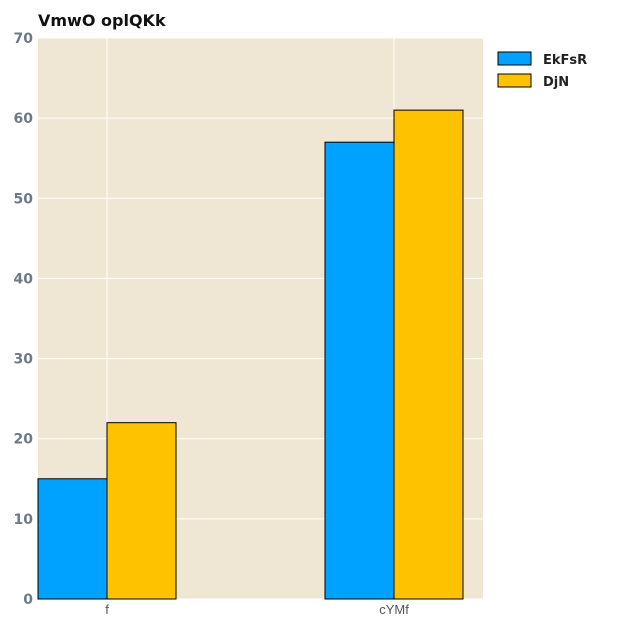 This screenshot has height=632, width=632. I want to click on x-axis-ticks: f cYMf, so click(257, 609).